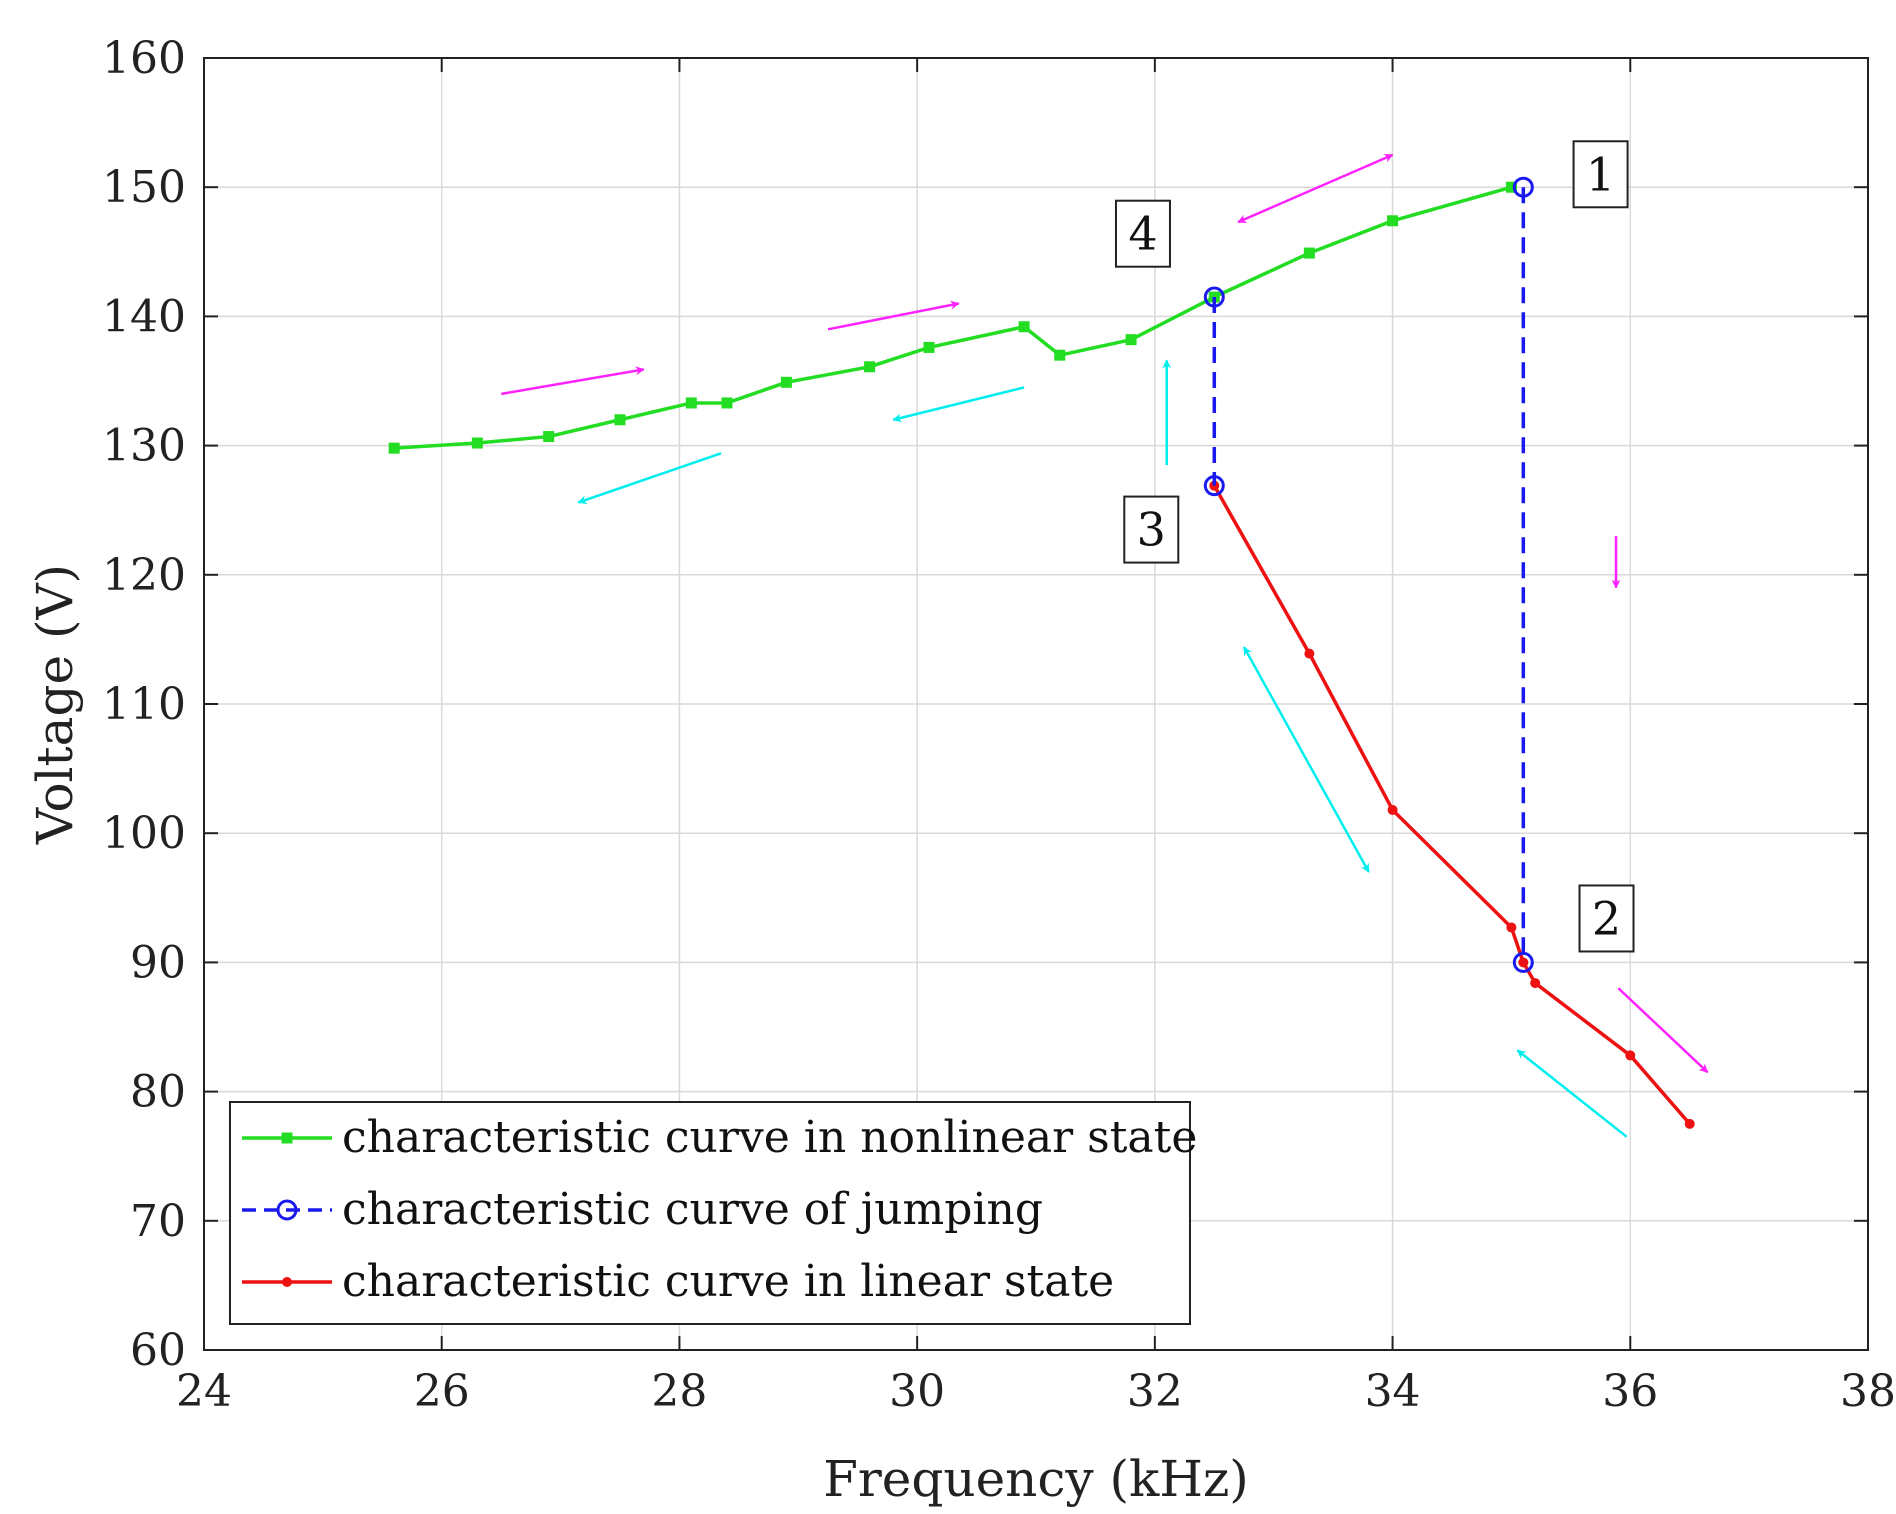  I want to click on x-tick-label: 26, so click(442, 1391).